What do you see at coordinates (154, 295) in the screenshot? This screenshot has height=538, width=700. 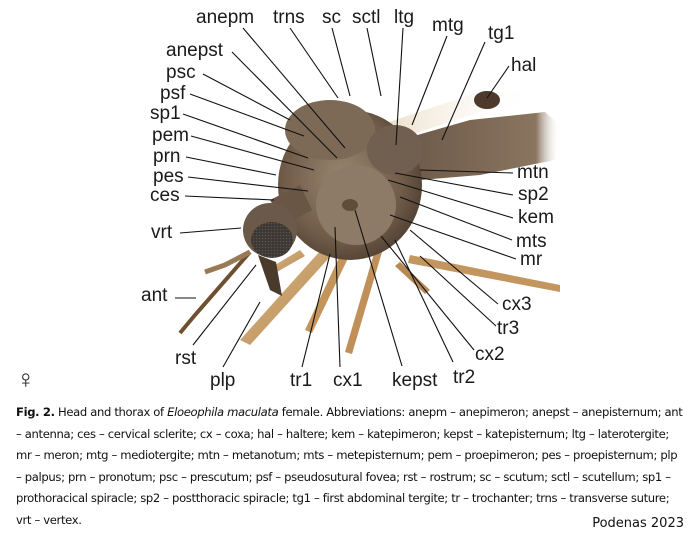 I see `label-ant: ant` at bounding box center [154, 295].